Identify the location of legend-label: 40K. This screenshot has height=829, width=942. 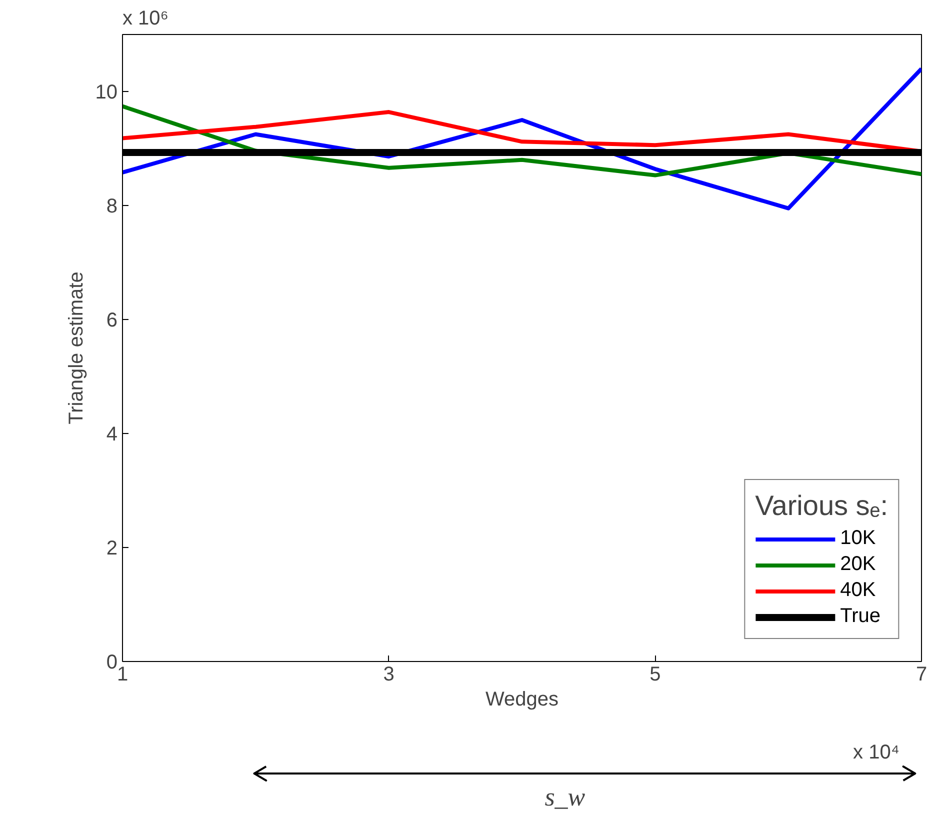
(858, 590).